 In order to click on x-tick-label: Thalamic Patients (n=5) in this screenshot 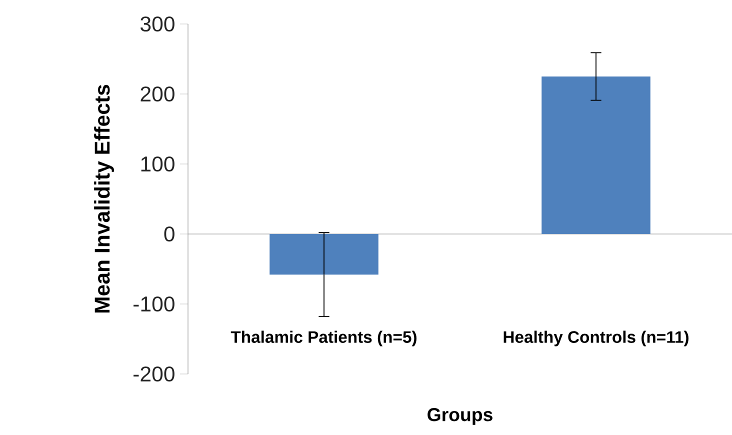, I will do `click(323, 338)`.